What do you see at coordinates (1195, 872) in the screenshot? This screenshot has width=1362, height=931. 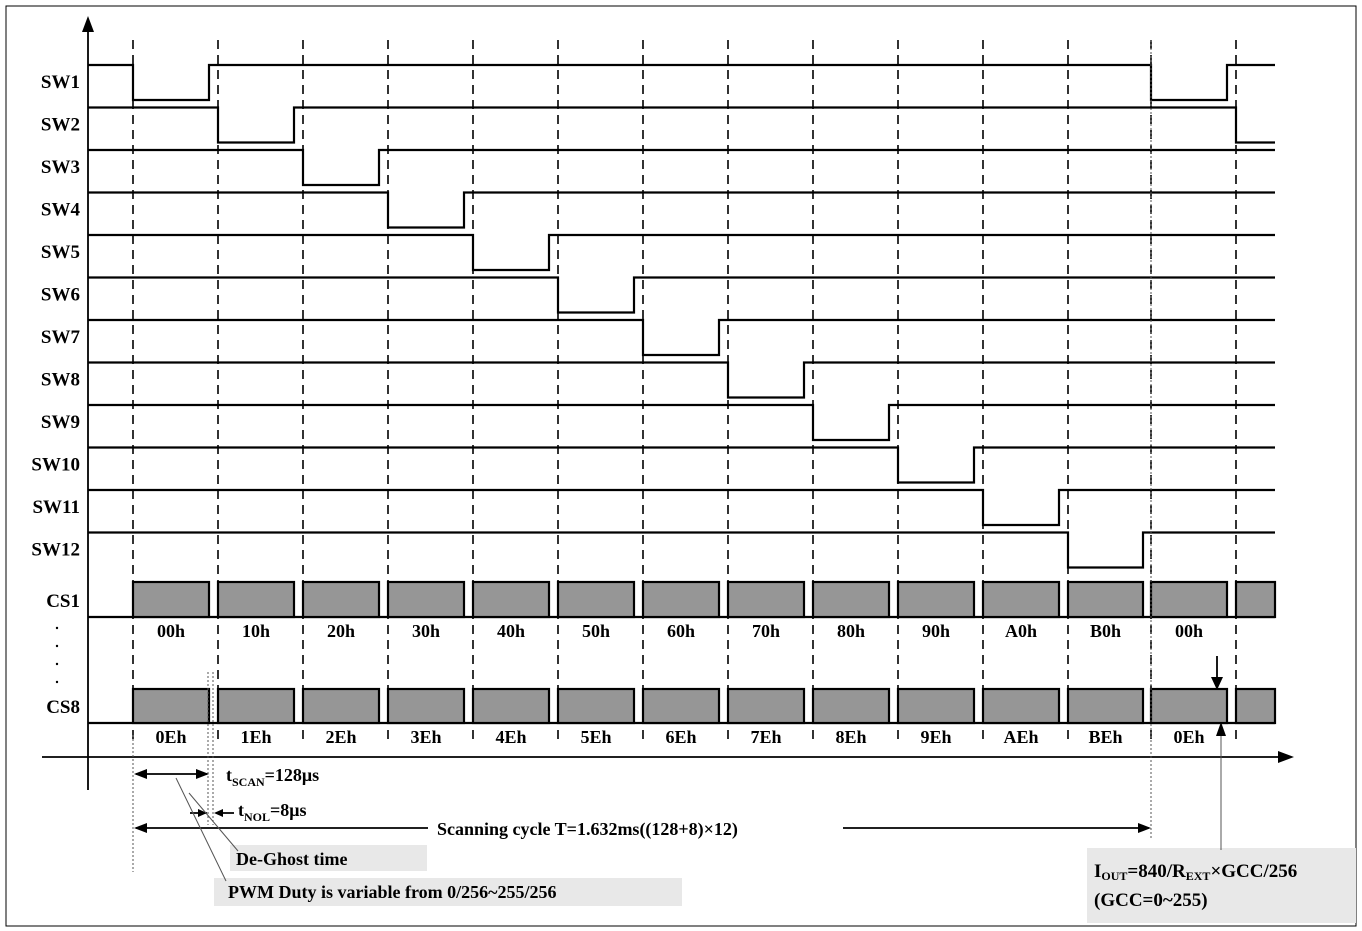 I see `svg-text: IOUT=840/REXT×GCC/256` at bounding box center [1195, 872].